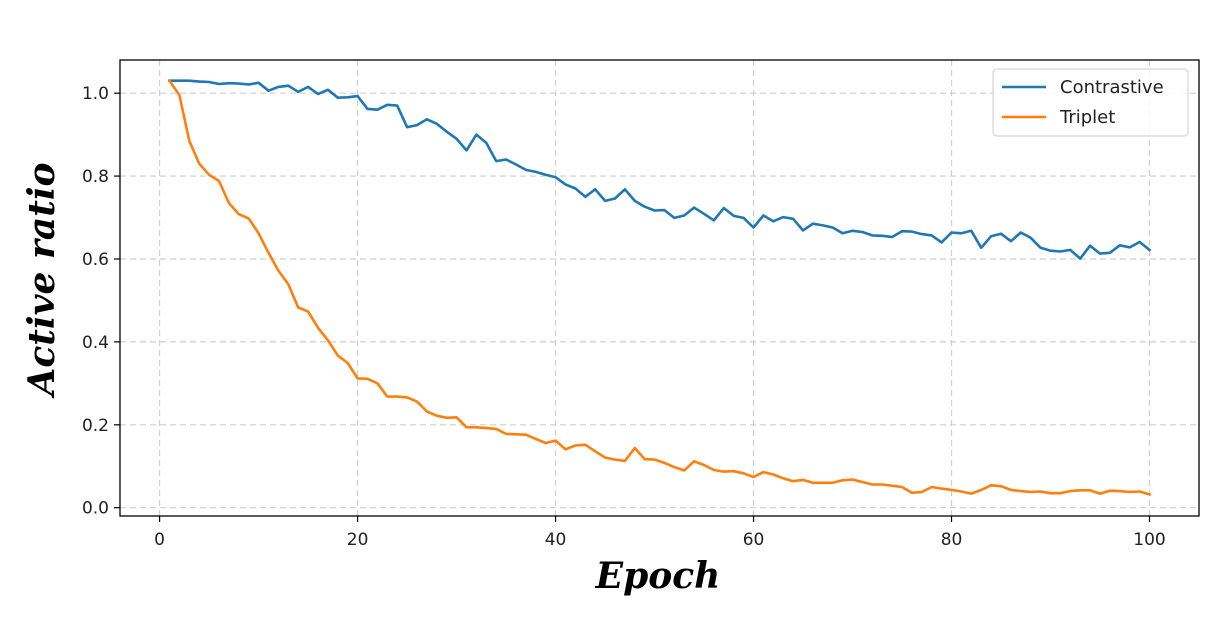  I want to click on y-tick-label: 0.8, so click(95, 177).